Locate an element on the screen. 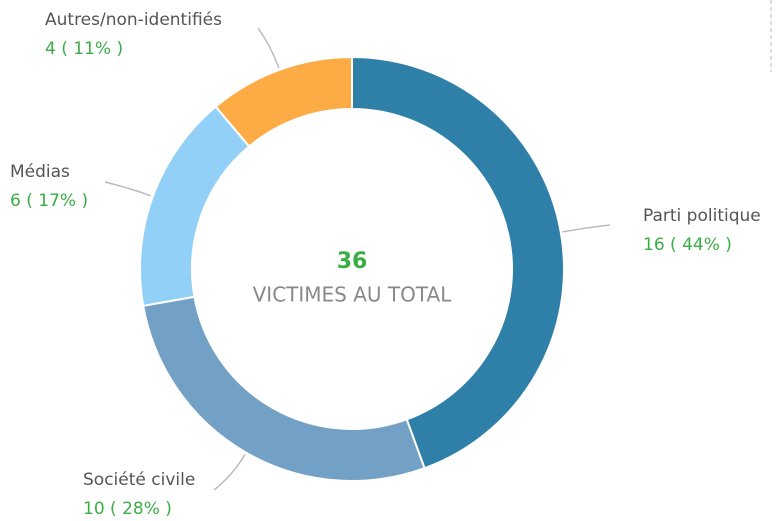  value-label: 6 ( 17% ) is located at coordinates (49, 201).